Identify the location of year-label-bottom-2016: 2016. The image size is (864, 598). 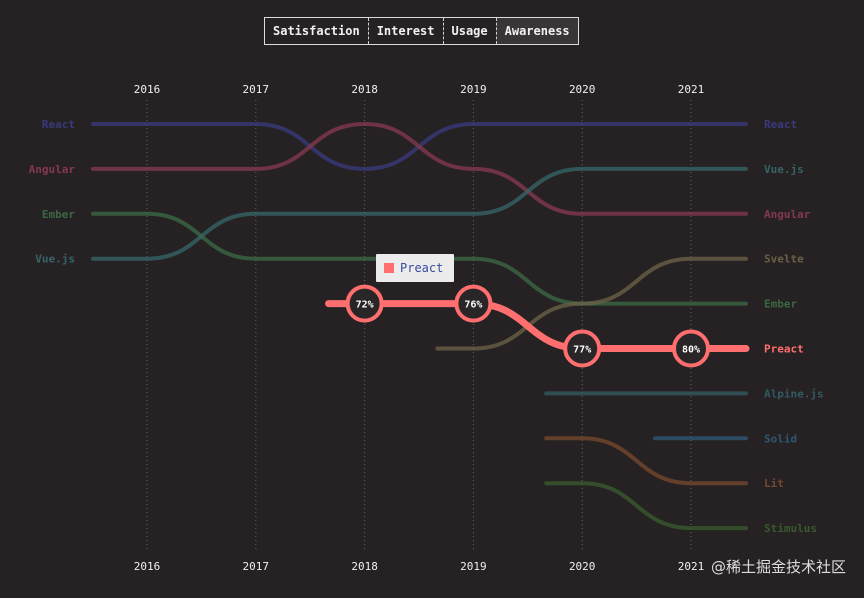
(147, 566).